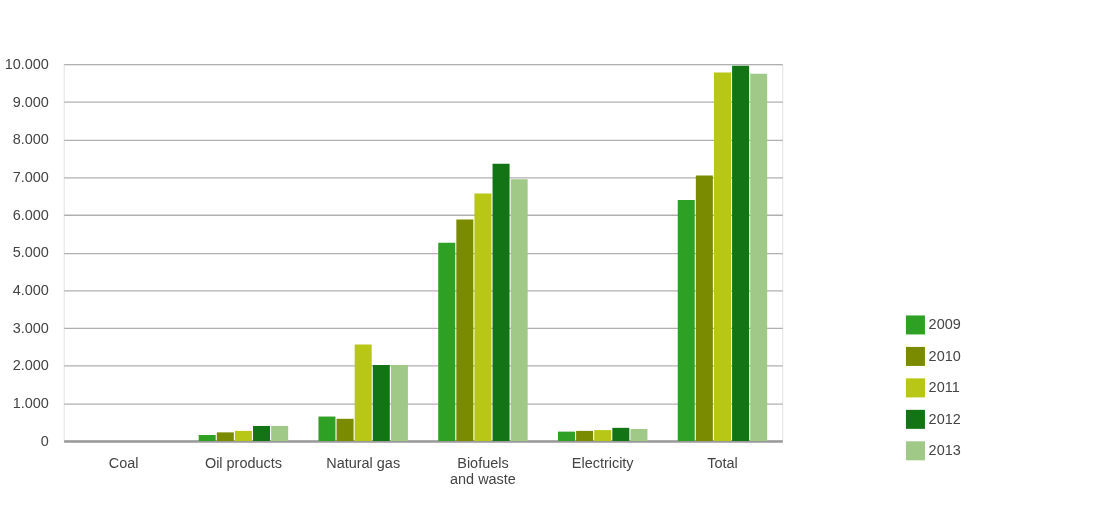  I want to click on y-tick-label: 3.000, so click(30, 327).